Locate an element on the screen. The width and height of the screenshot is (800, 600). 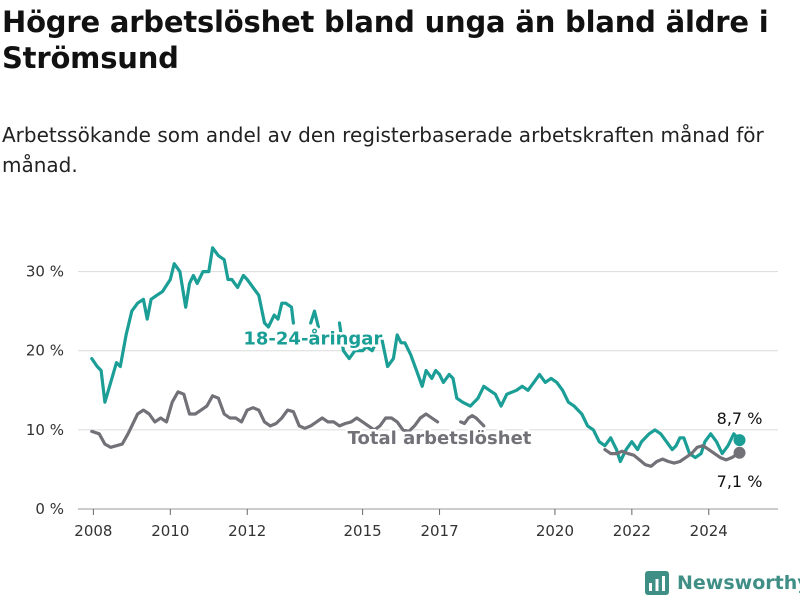
x-tick-label: 2012 is located at coordinates (247, 531).